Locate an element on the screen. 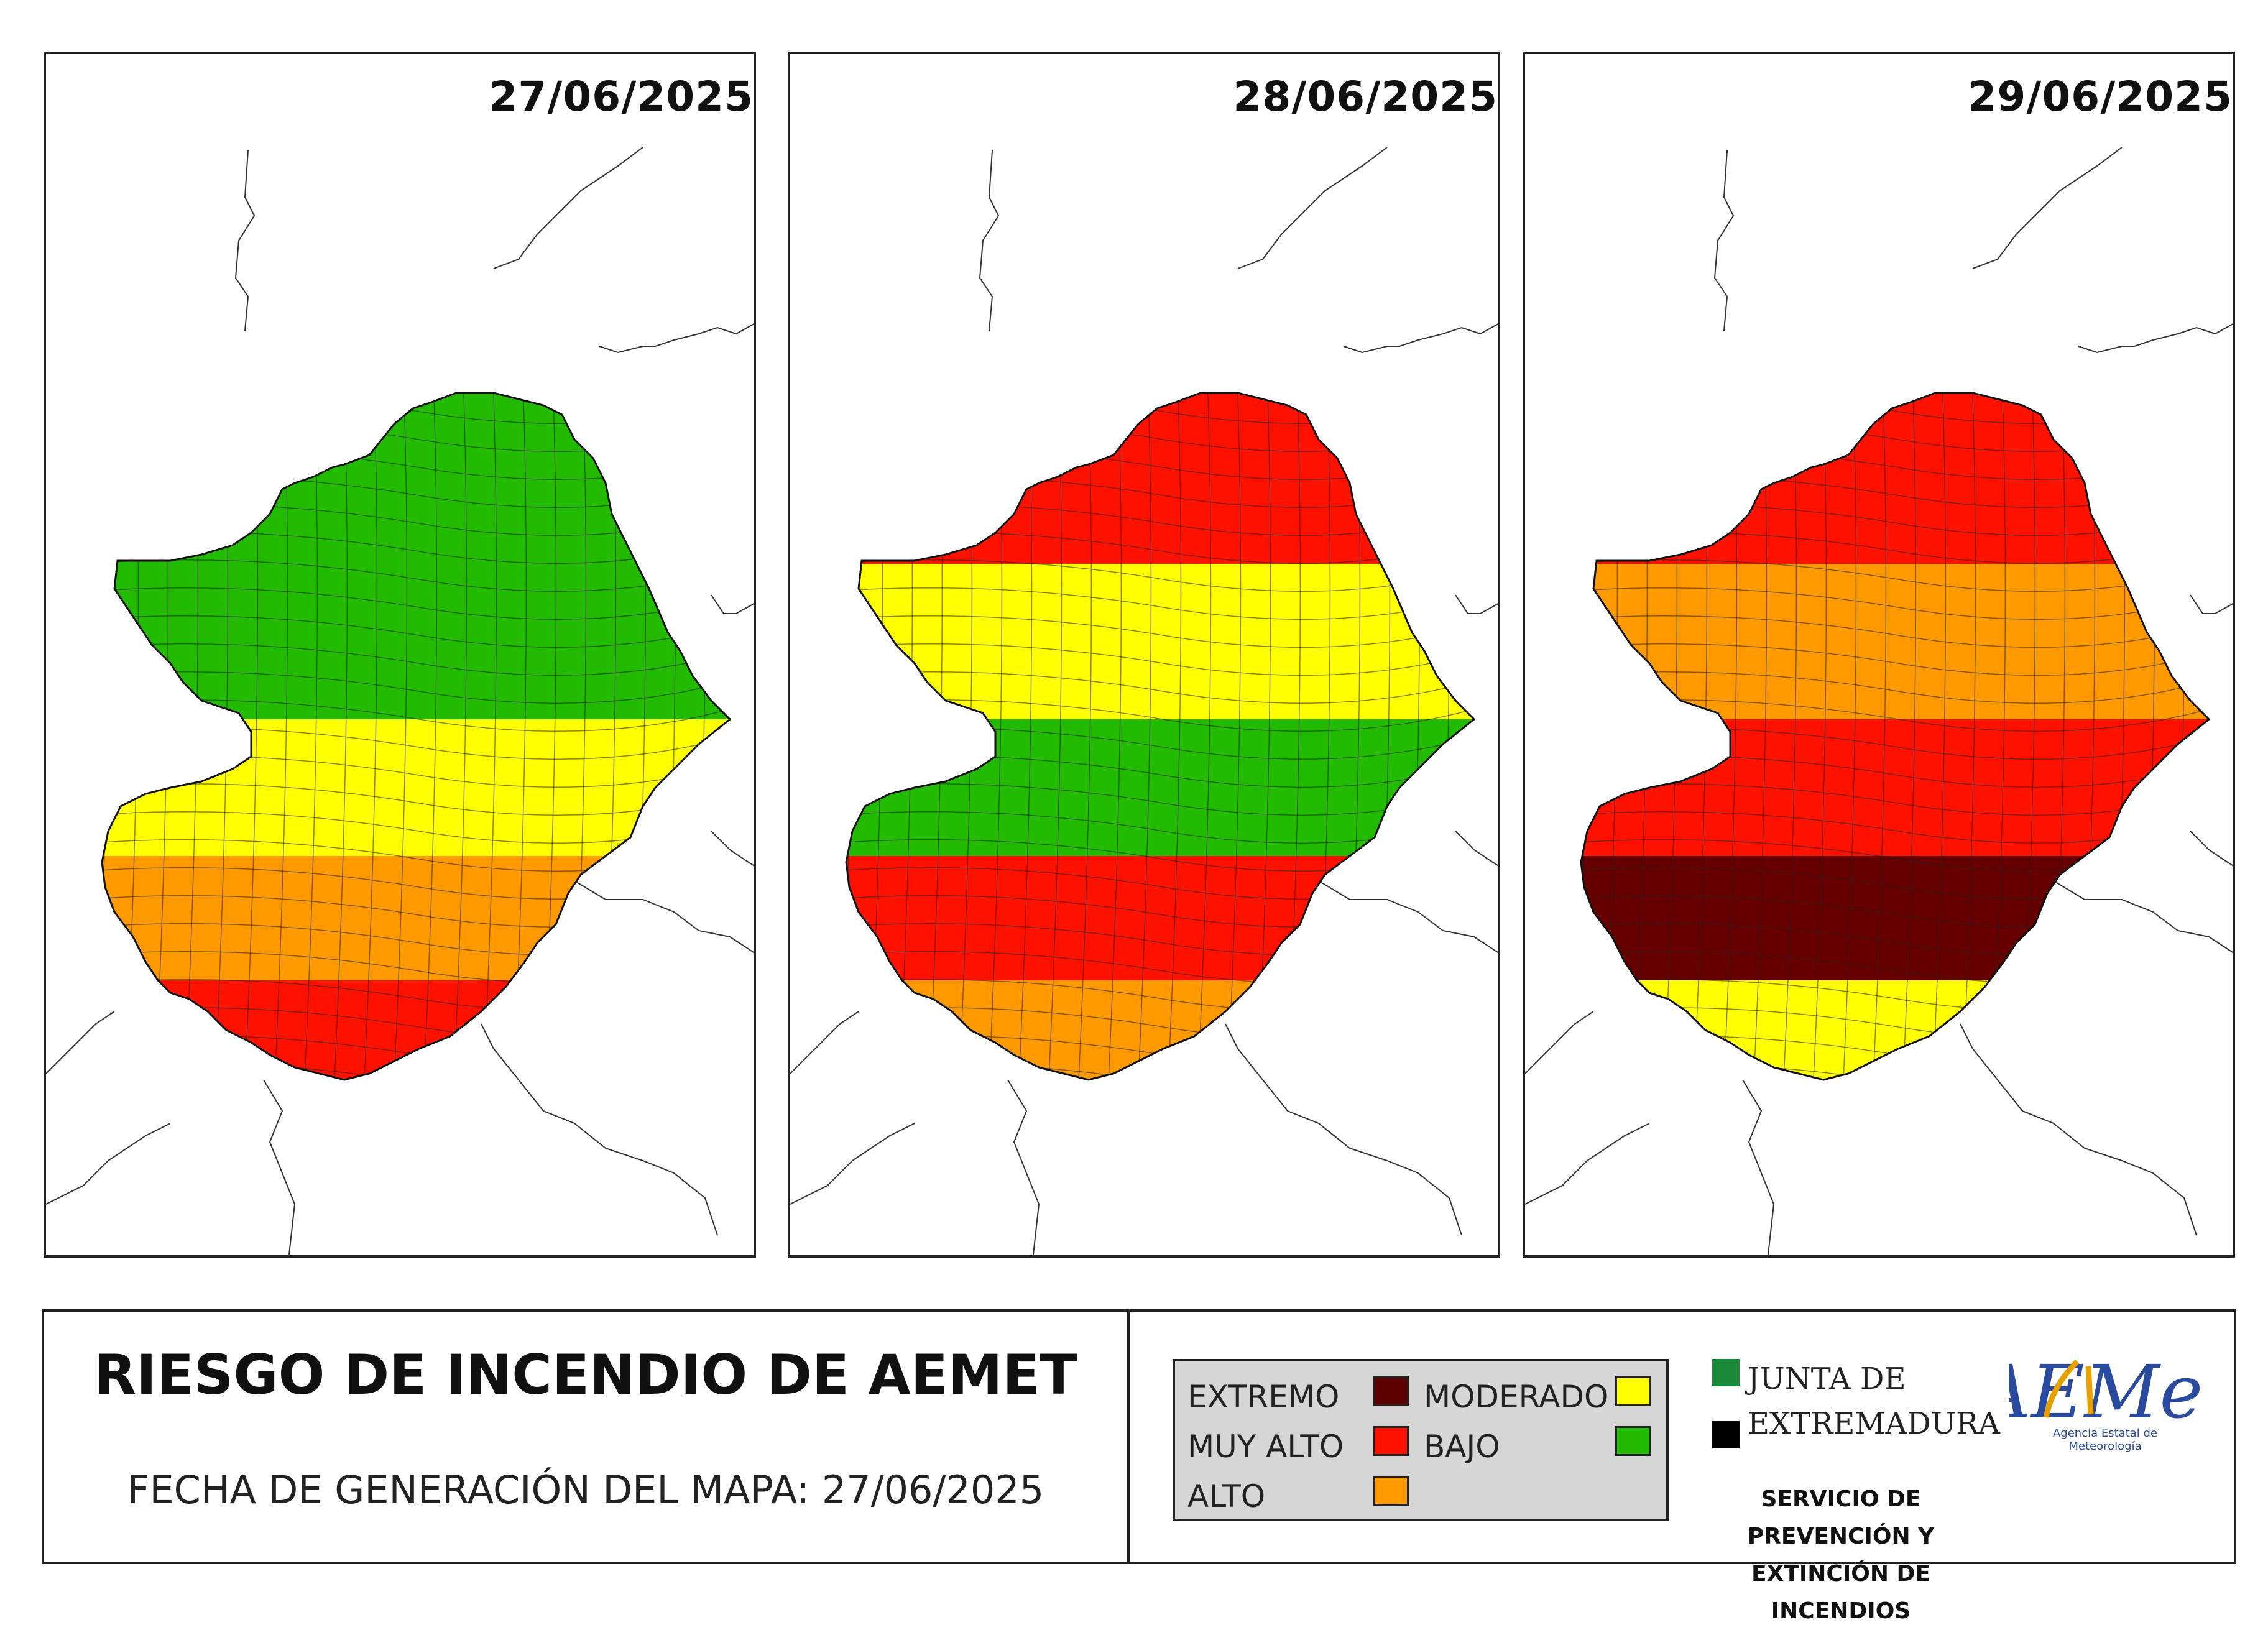 The width and height of the screenshot is (2268, 1630). aemet-logo-icon: AEMet is located at coordinates (2105, 1392).